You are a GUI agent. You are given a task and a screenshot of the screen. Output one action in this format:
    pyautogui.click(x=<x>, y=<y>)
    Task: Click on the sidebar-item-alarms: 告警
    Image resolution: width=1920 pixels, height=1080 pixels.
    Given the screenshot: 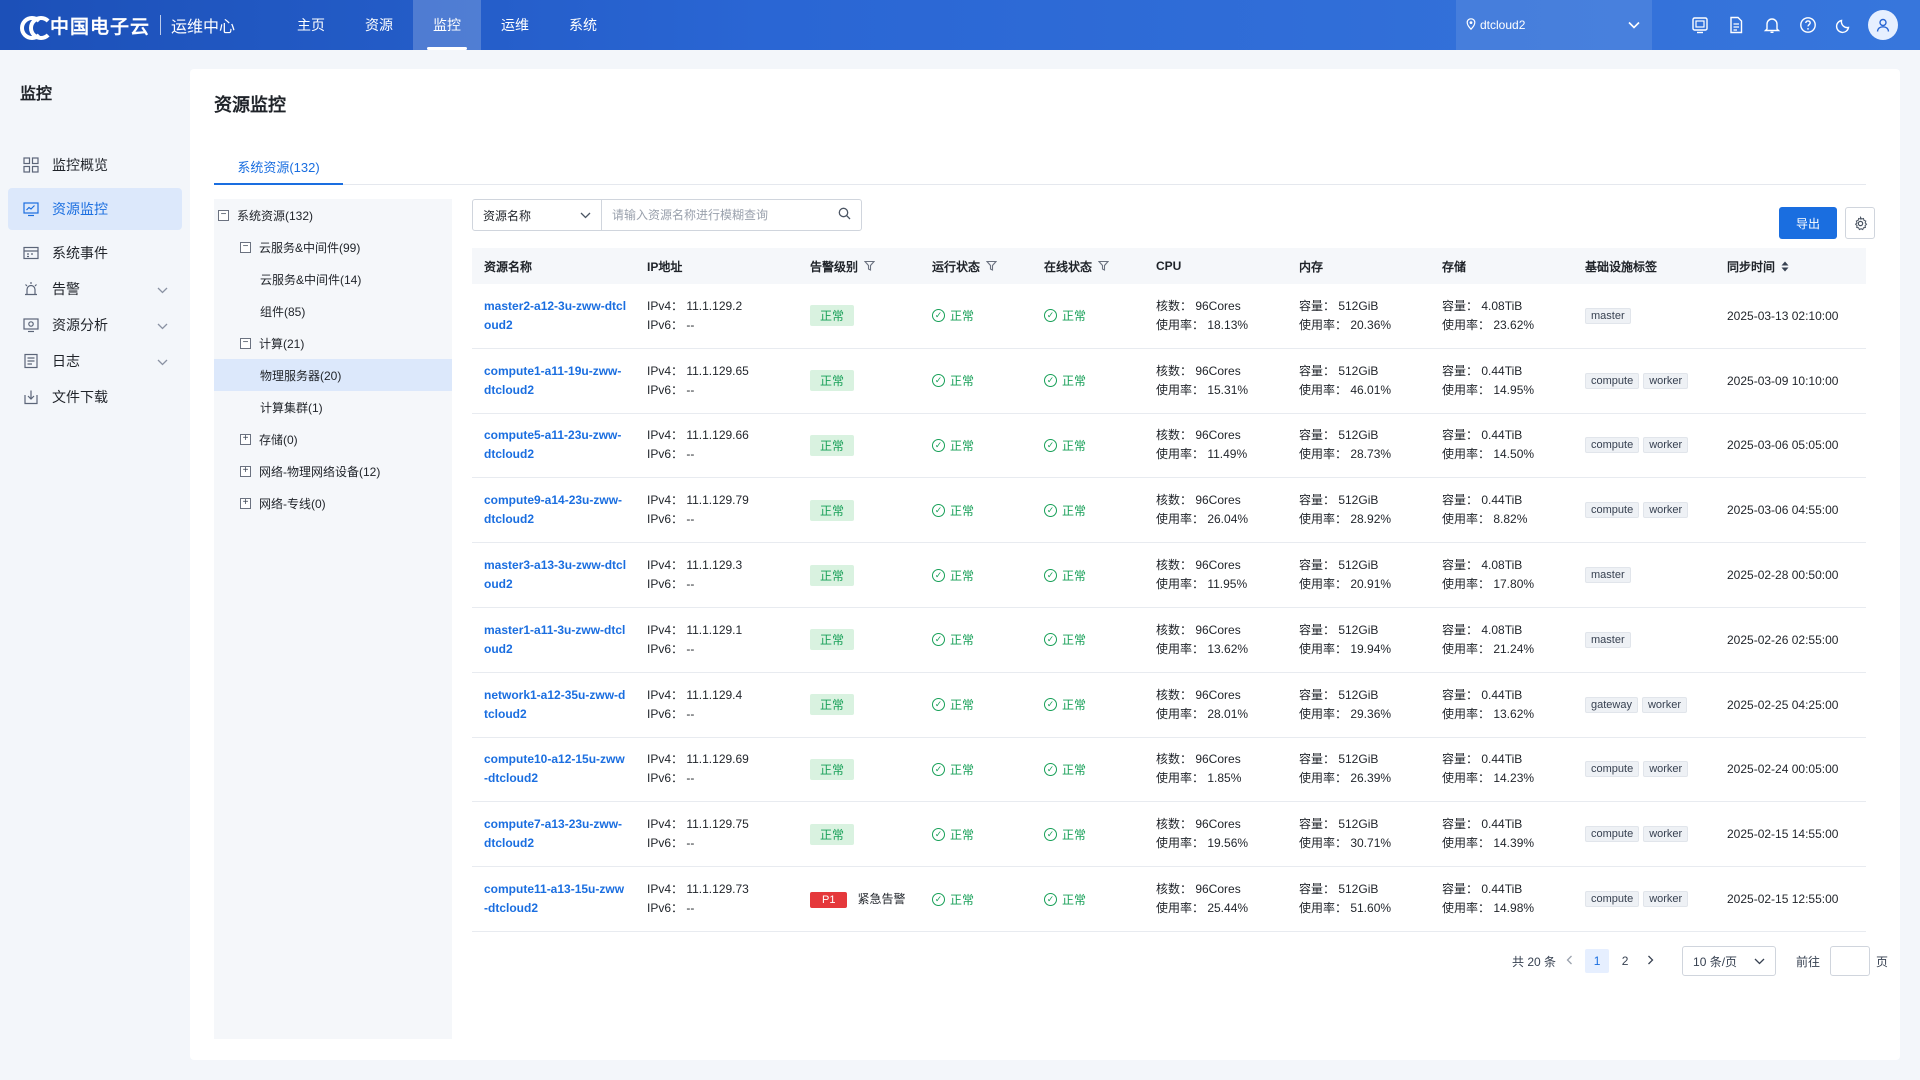 What is the action you would take?
    pyautogui.click(x=95, y=289)
    